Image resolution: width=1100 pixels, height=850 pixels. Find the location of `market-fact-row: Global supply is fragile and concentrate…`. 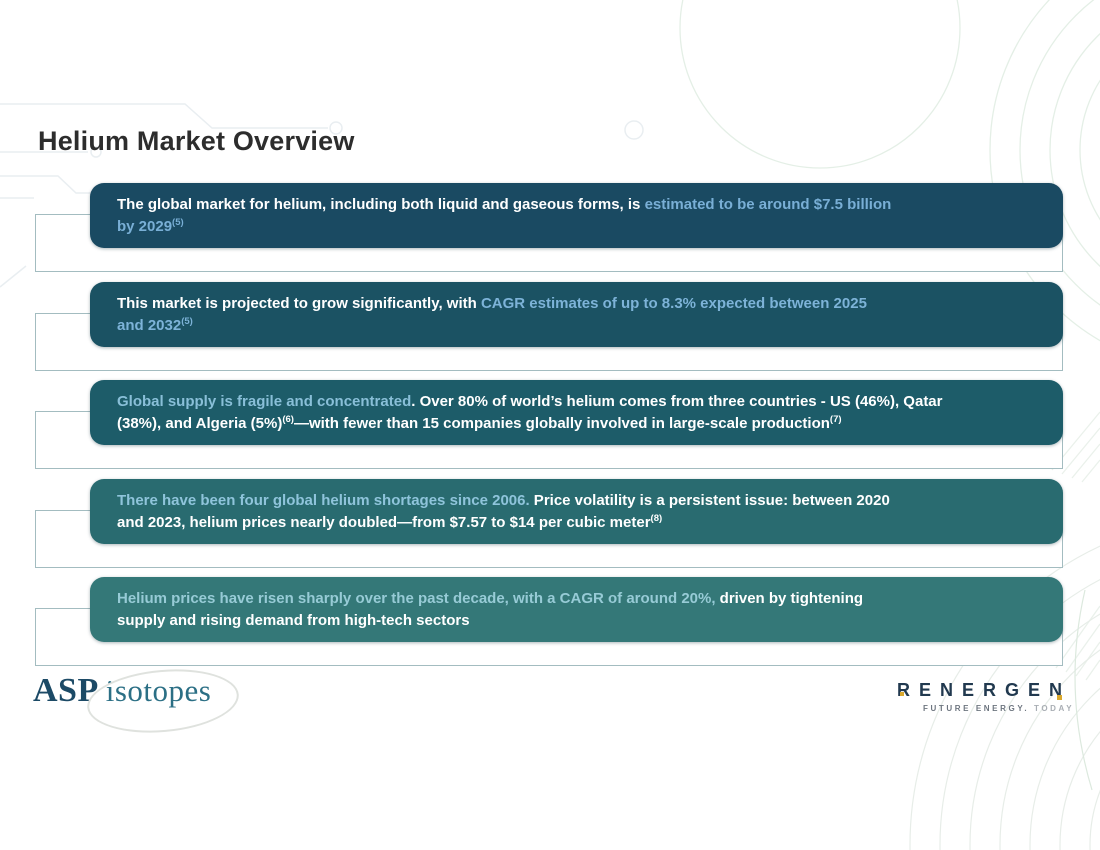

market-fact-row: Global supply is fragile and concentrate… is located at coordinates (550, 425).